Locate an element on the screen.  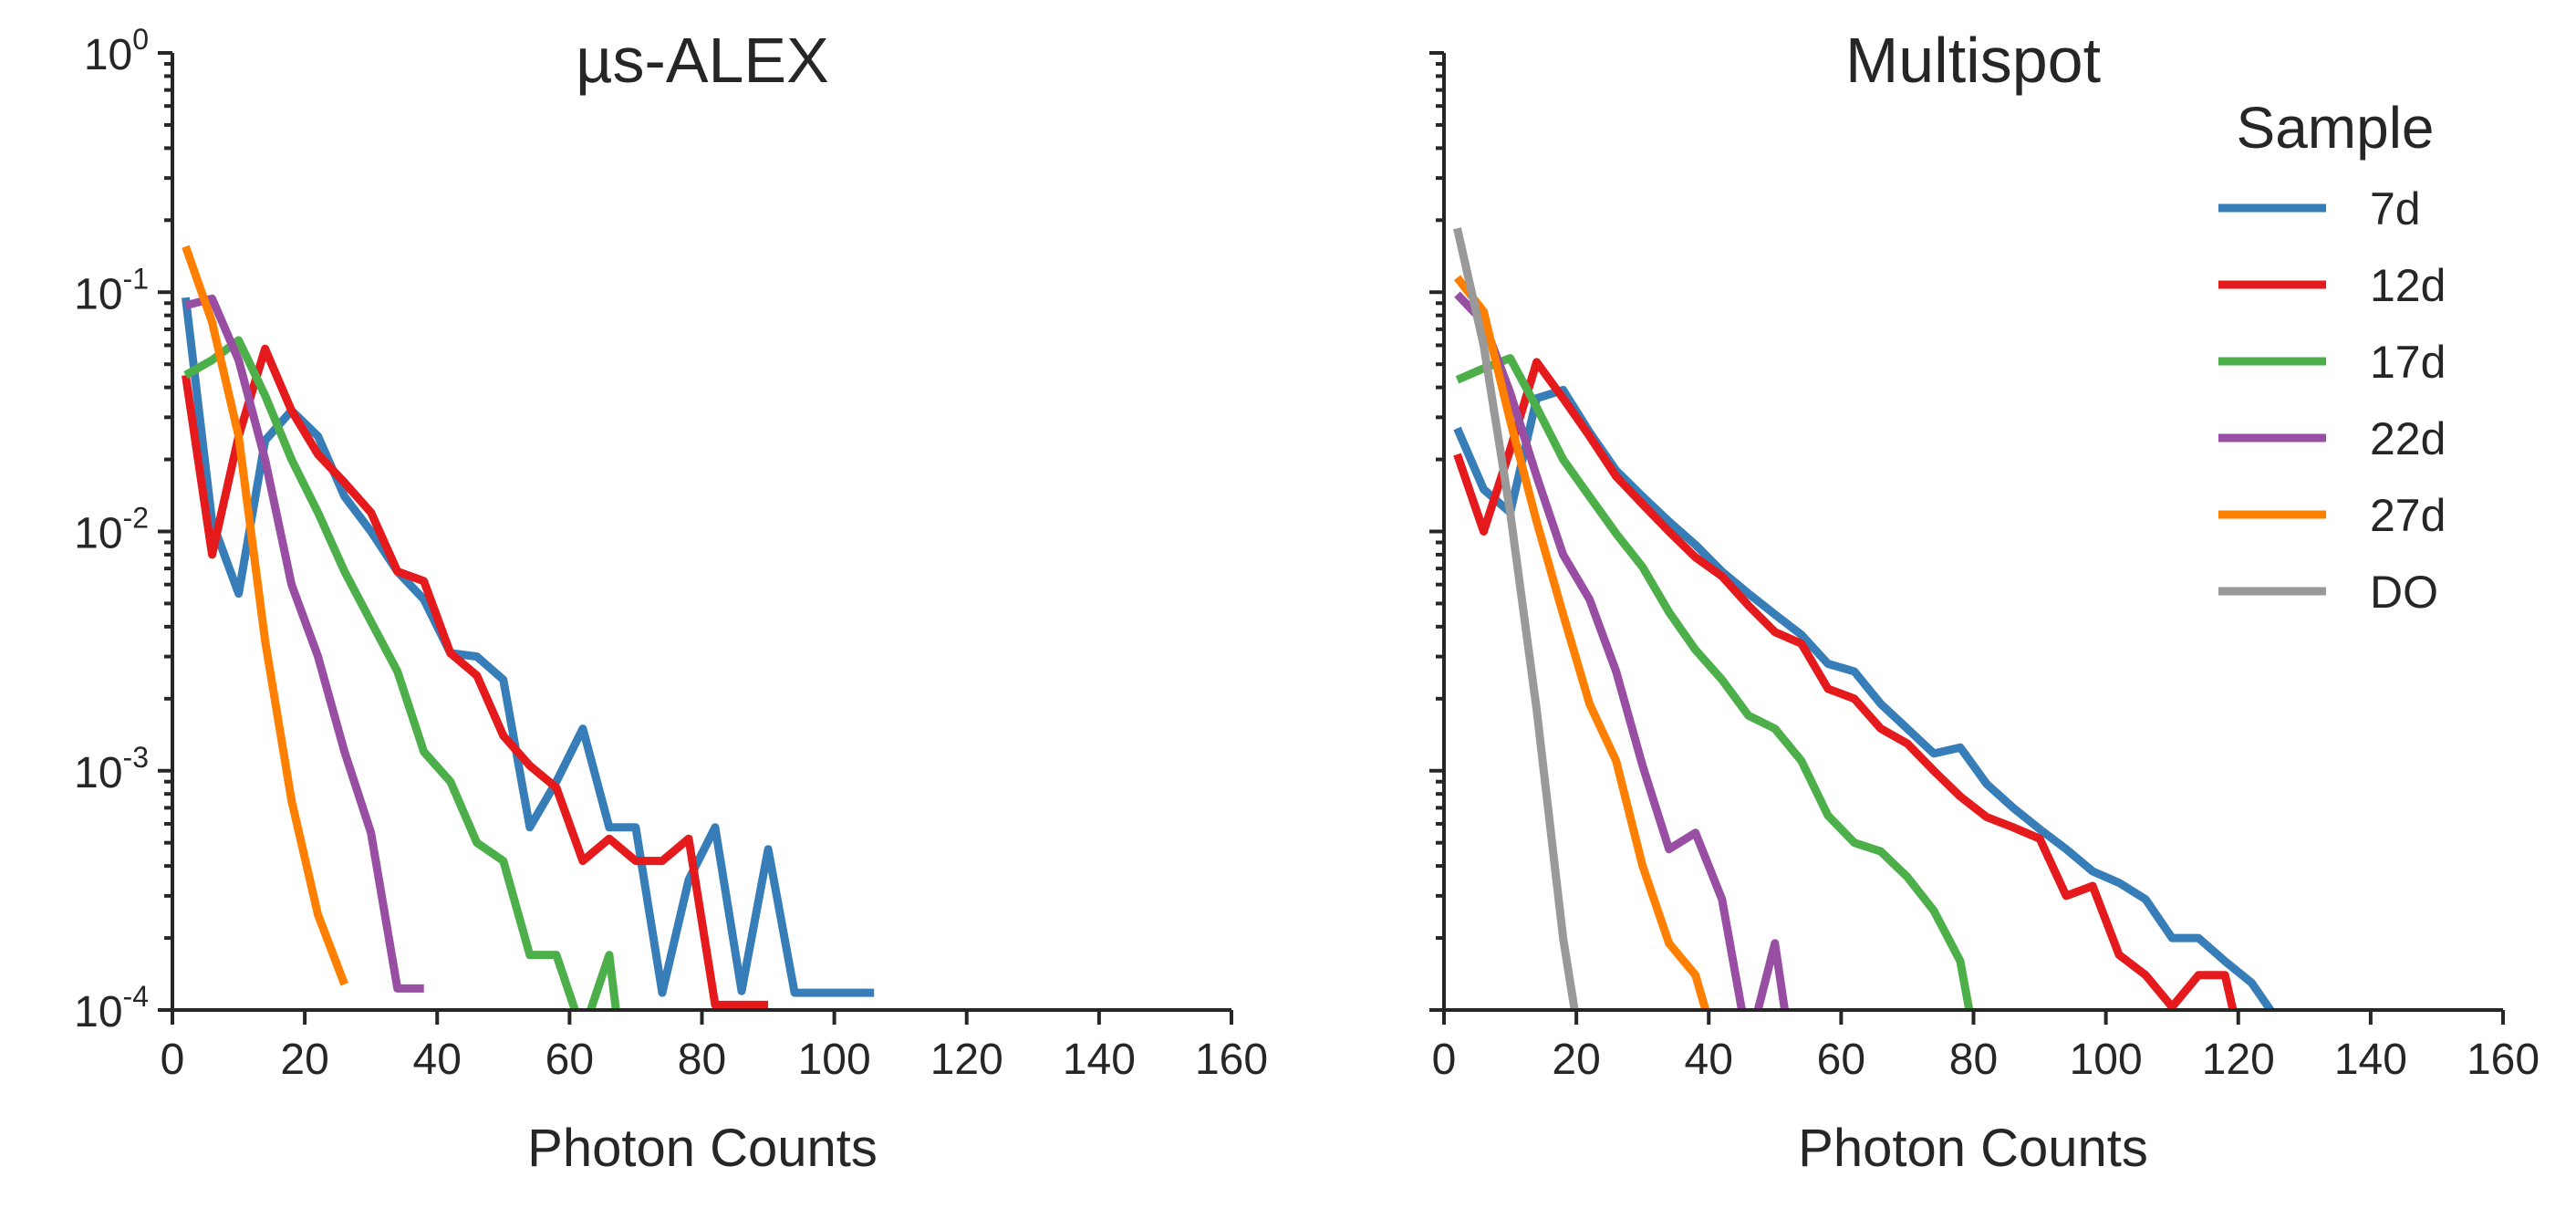
panel-title: Multispot is located at coordinates (1973, 60).